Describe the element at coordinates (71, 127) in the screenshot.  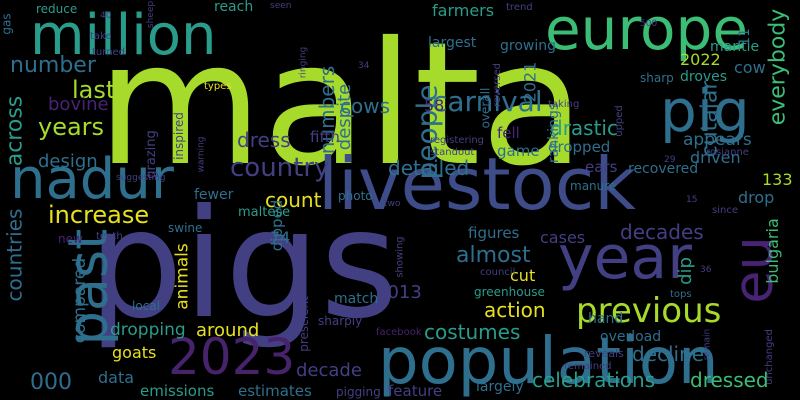
I see `word-years: years` at that location.